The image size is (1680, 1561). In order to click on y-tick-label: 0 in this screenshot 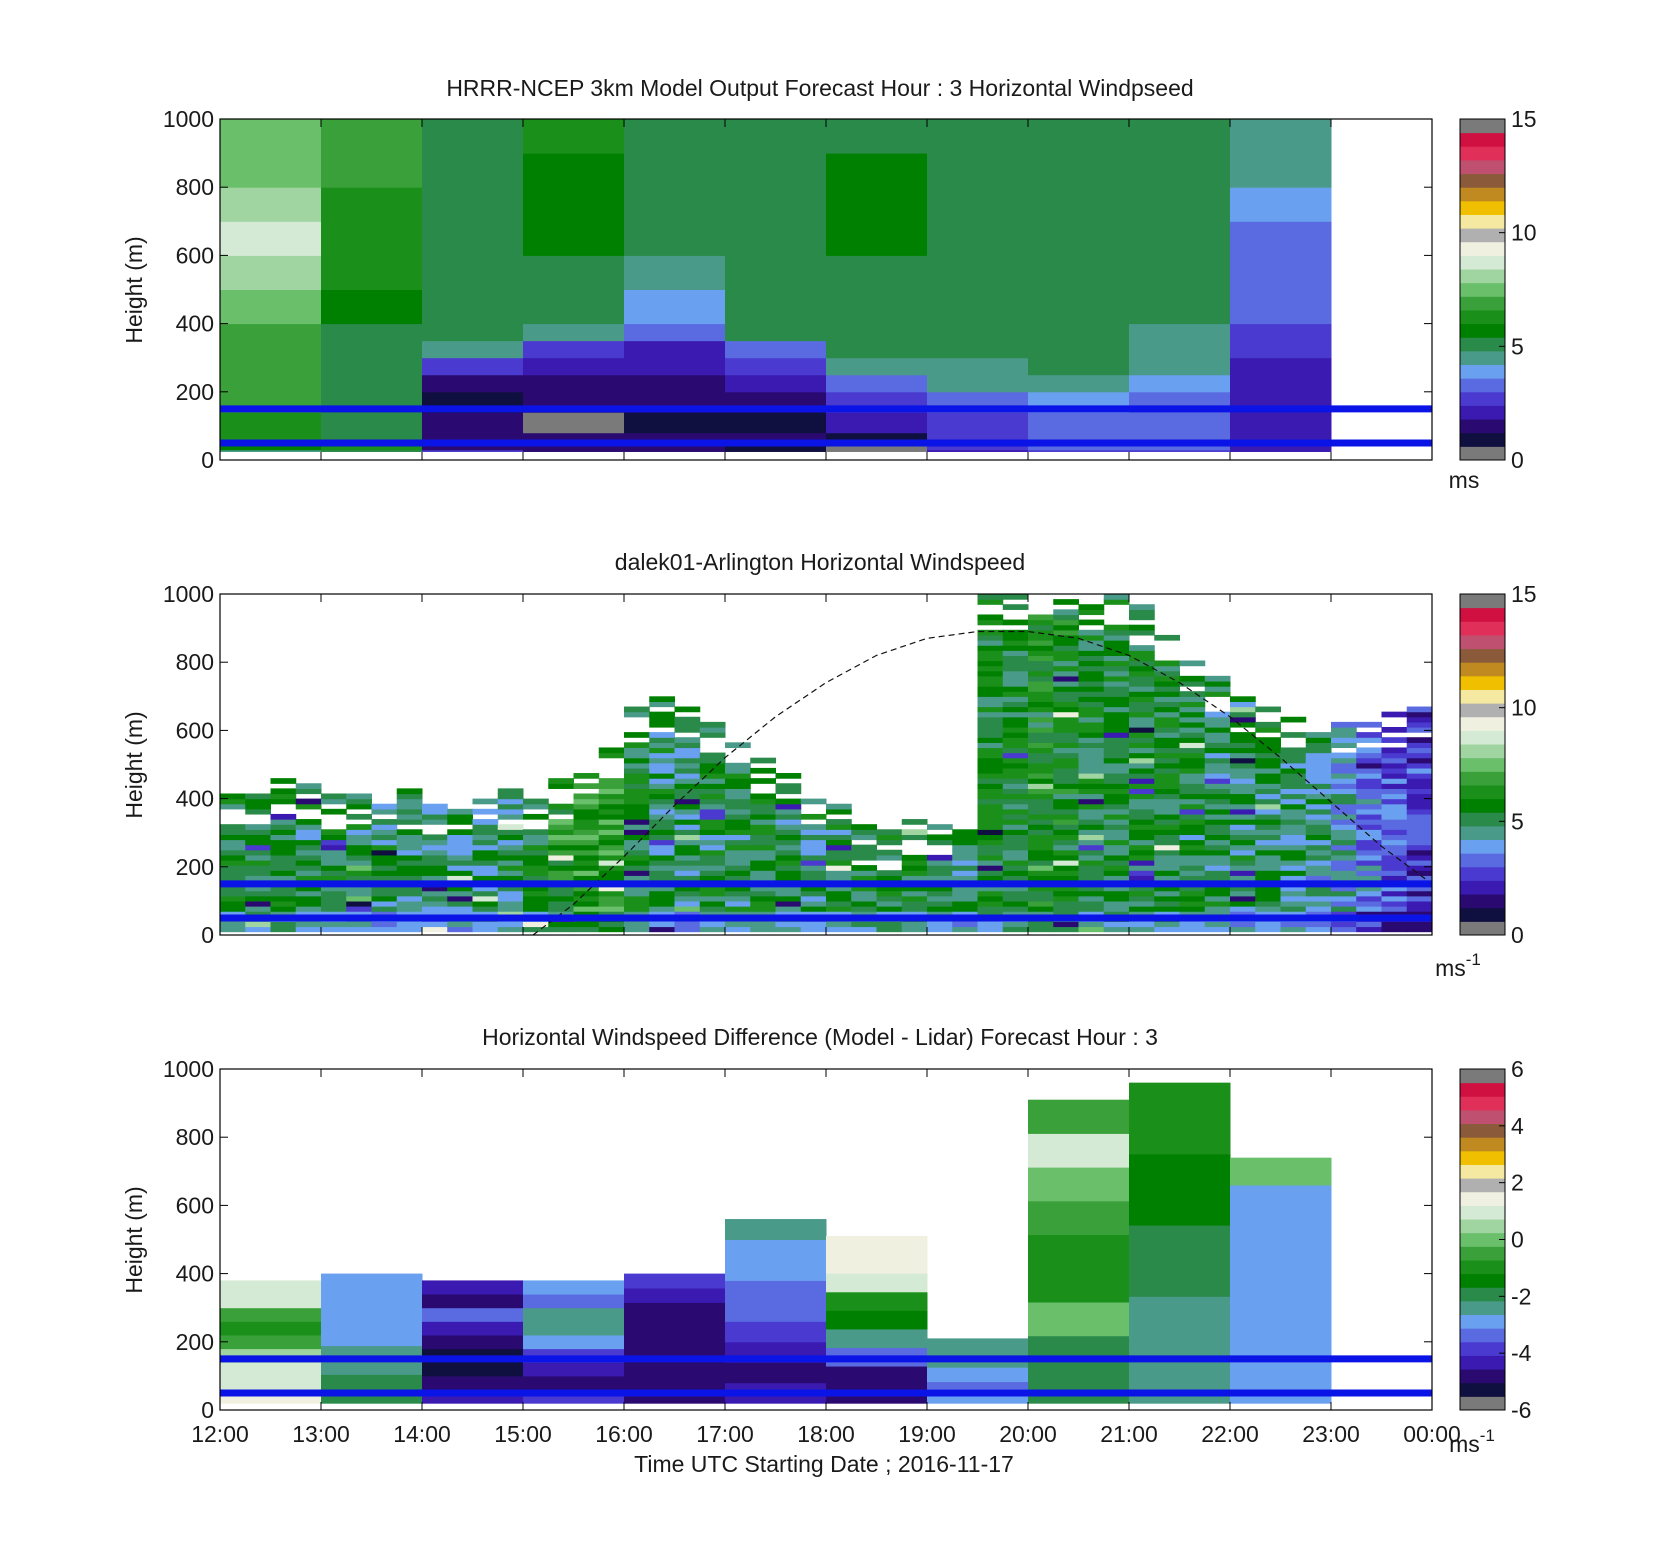, I will do `click(207, 460)`.